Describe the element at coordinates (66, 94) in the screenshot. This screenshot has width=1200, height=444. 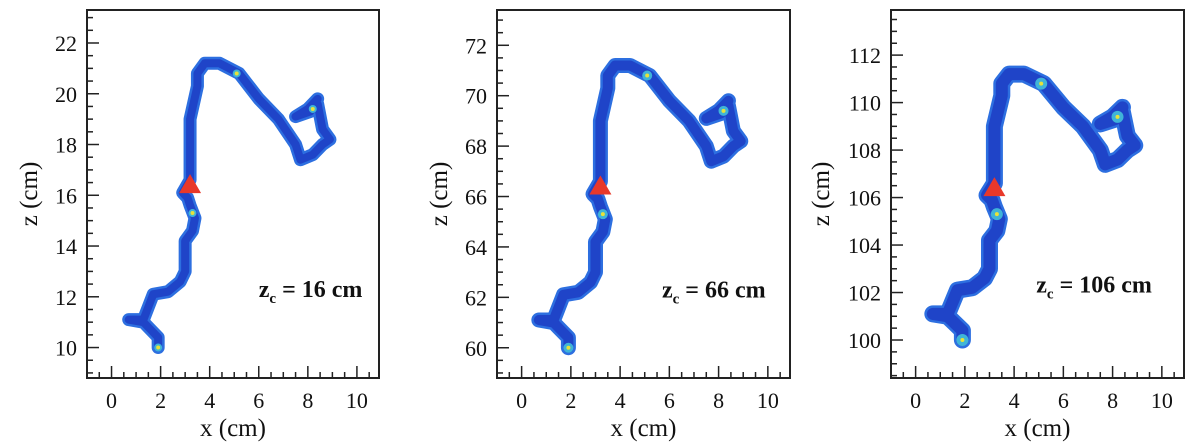
I see `y-tick-label: 20` at that location.